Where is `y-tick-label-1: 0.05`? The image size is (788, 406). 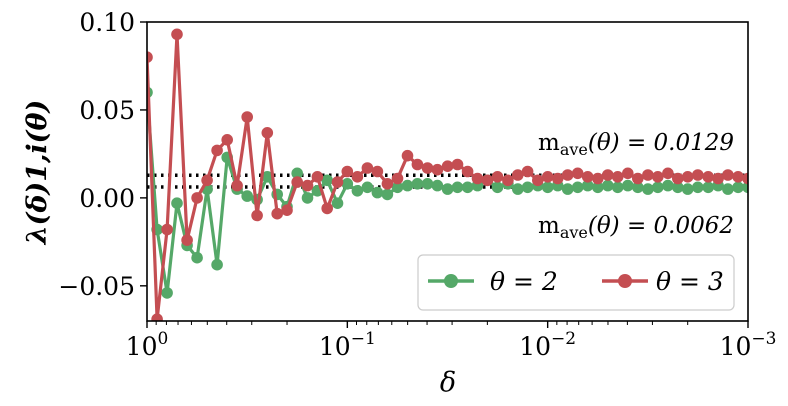 y-tick-label-1: 0.05 is located at coordinates (107, 110).